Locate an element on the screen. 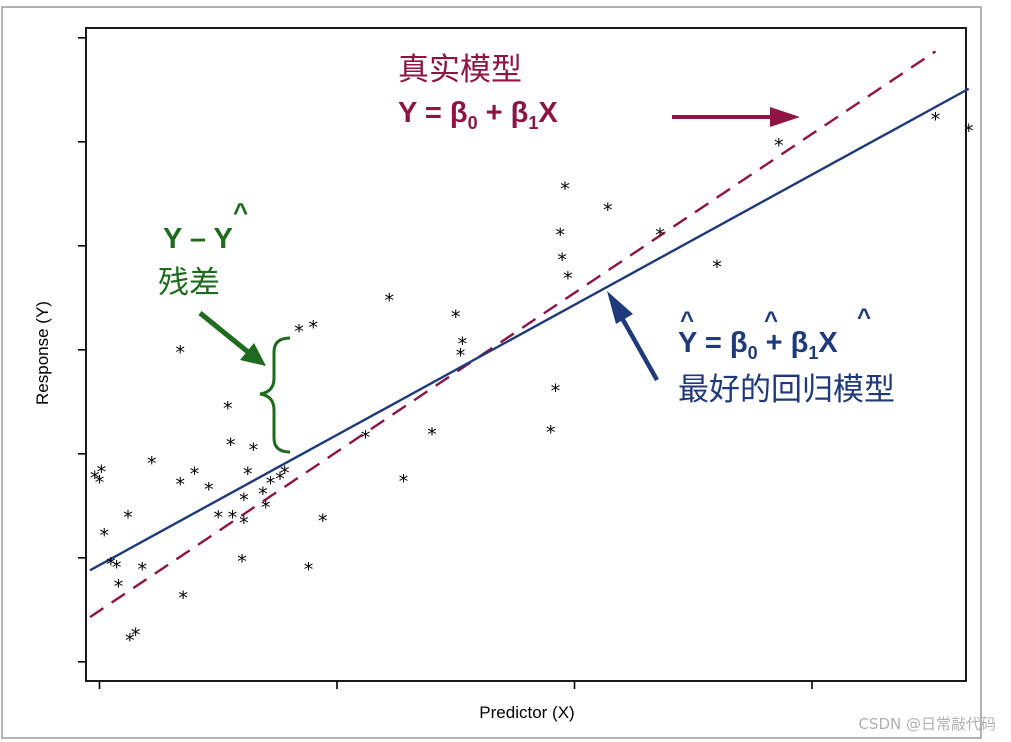 This screenshot has height=742, width=1011. y-axis-label: Response (Y) is located at coordinates (42, 353).